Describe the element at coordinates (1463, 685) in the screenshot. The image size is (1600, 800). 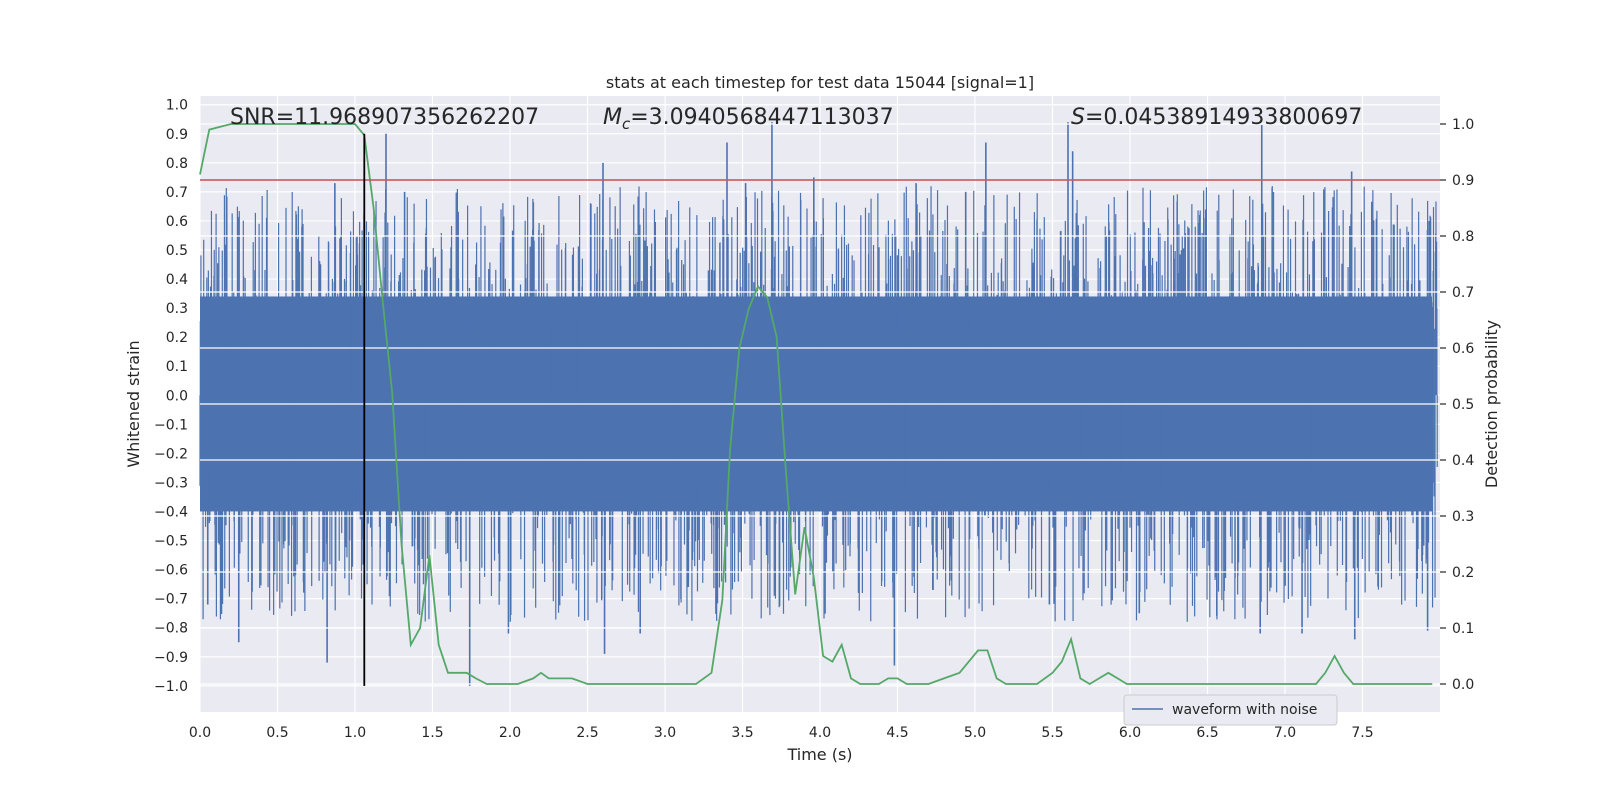
I see `y2-tick-label: 0.0` at that location.